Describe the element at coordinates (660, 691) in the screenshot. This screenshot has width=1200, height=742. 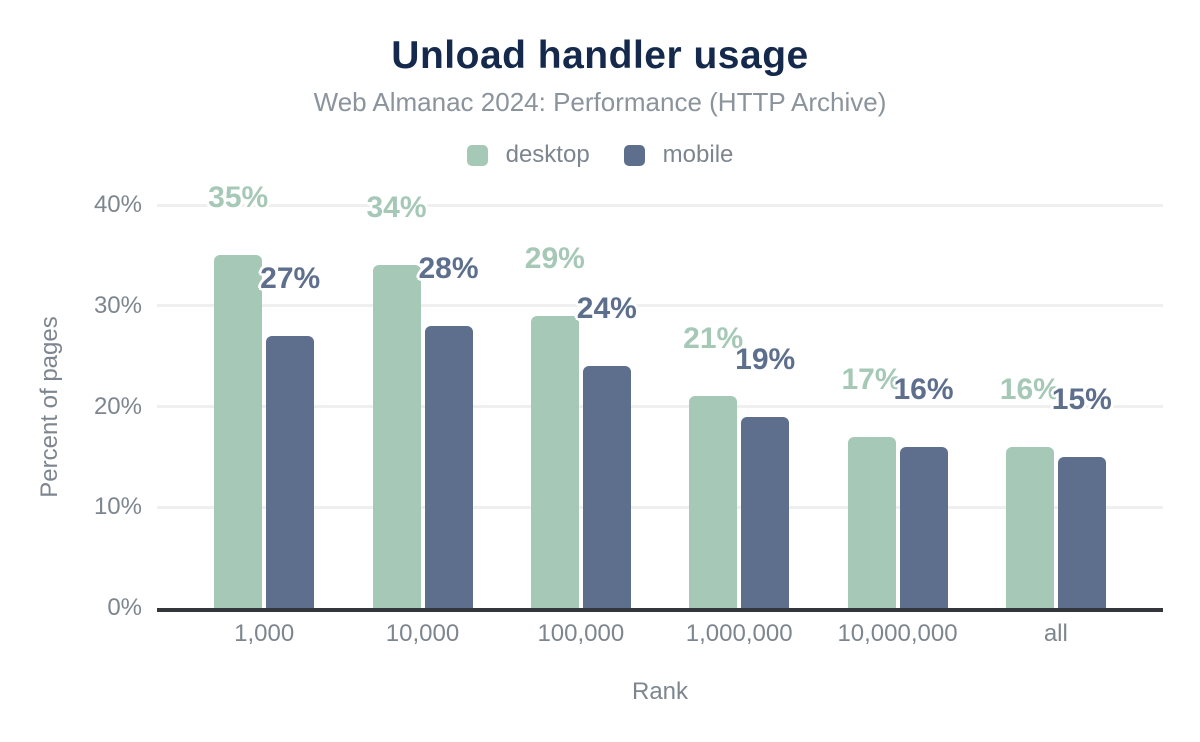
I see `x-axis-title: Rank` at that location.